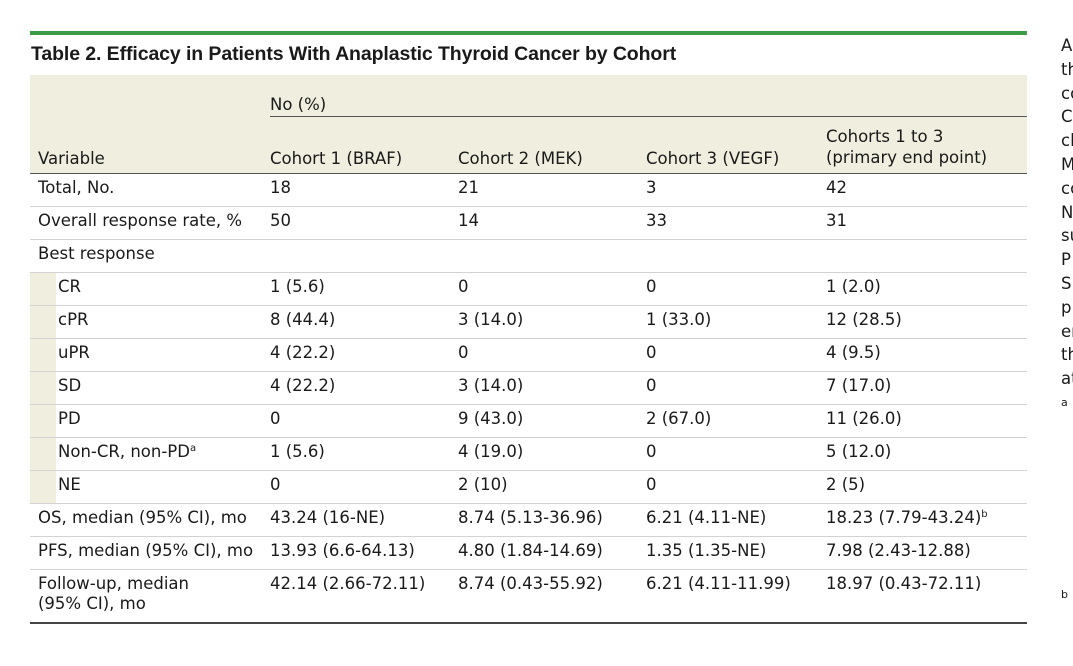 The image size is (1073, 666). What do you see at coordinates (736, 421) in the screenshot?
I see `cell-cohort-3: 2 (67.0)` at bounding box center [736, 421].